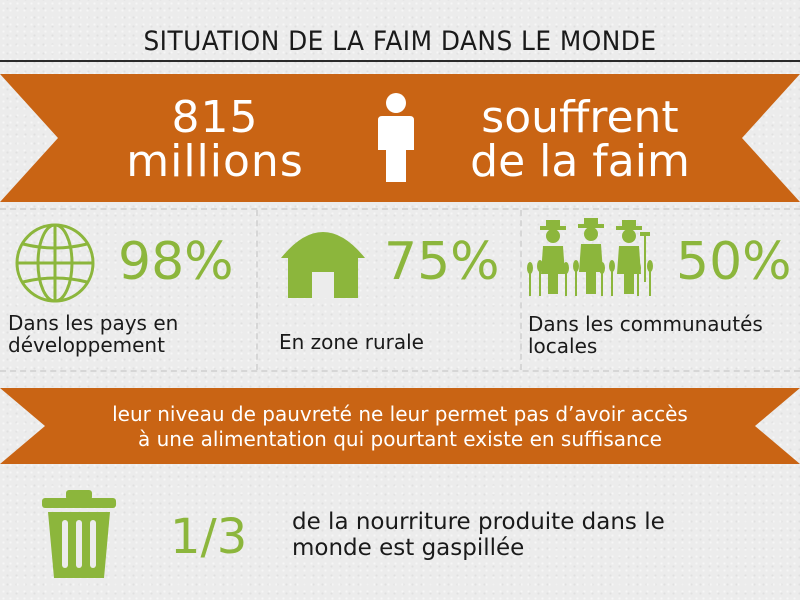 This screenshot has height=600, width=800. I want to click on globe-icon, so click(55, 263).